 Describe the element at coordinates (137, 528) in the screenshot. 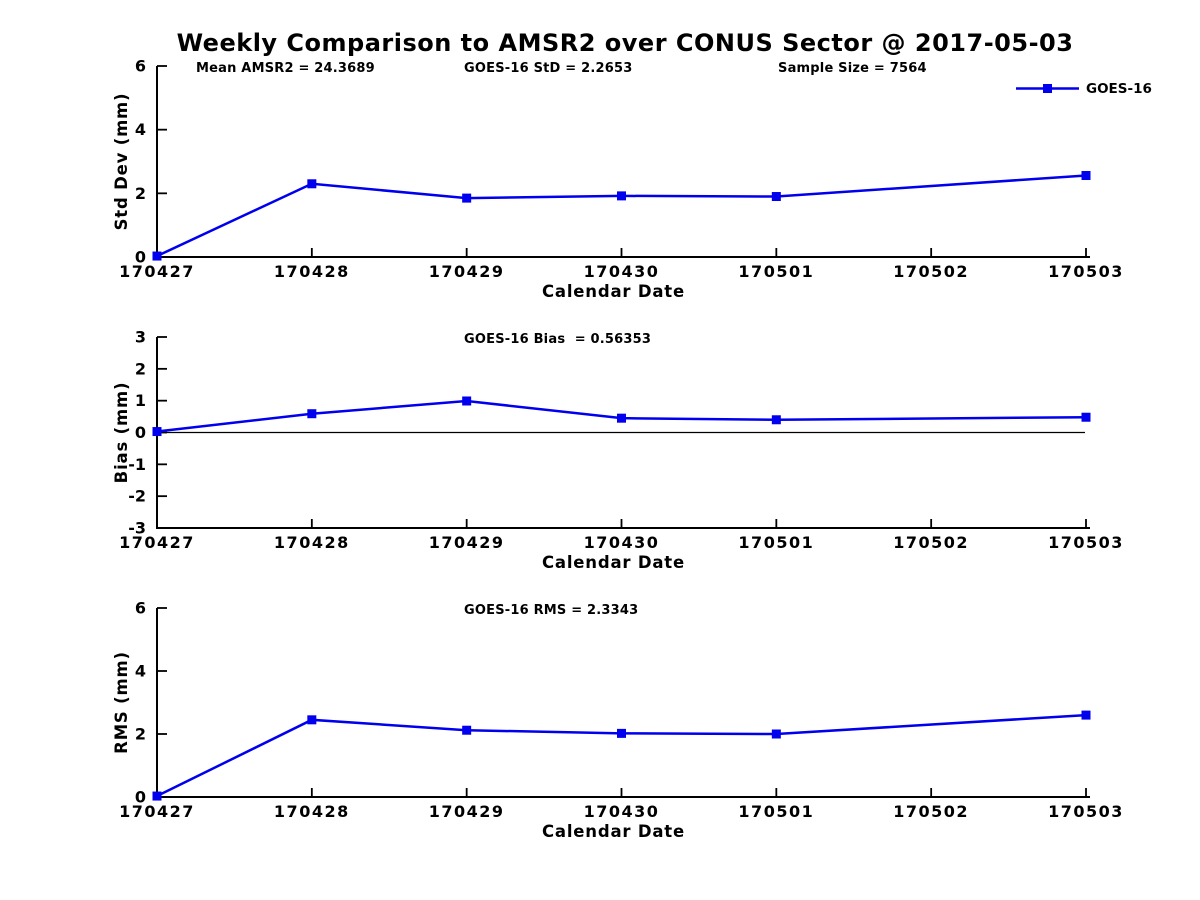

I see `y-tick-label: -3` at that location.